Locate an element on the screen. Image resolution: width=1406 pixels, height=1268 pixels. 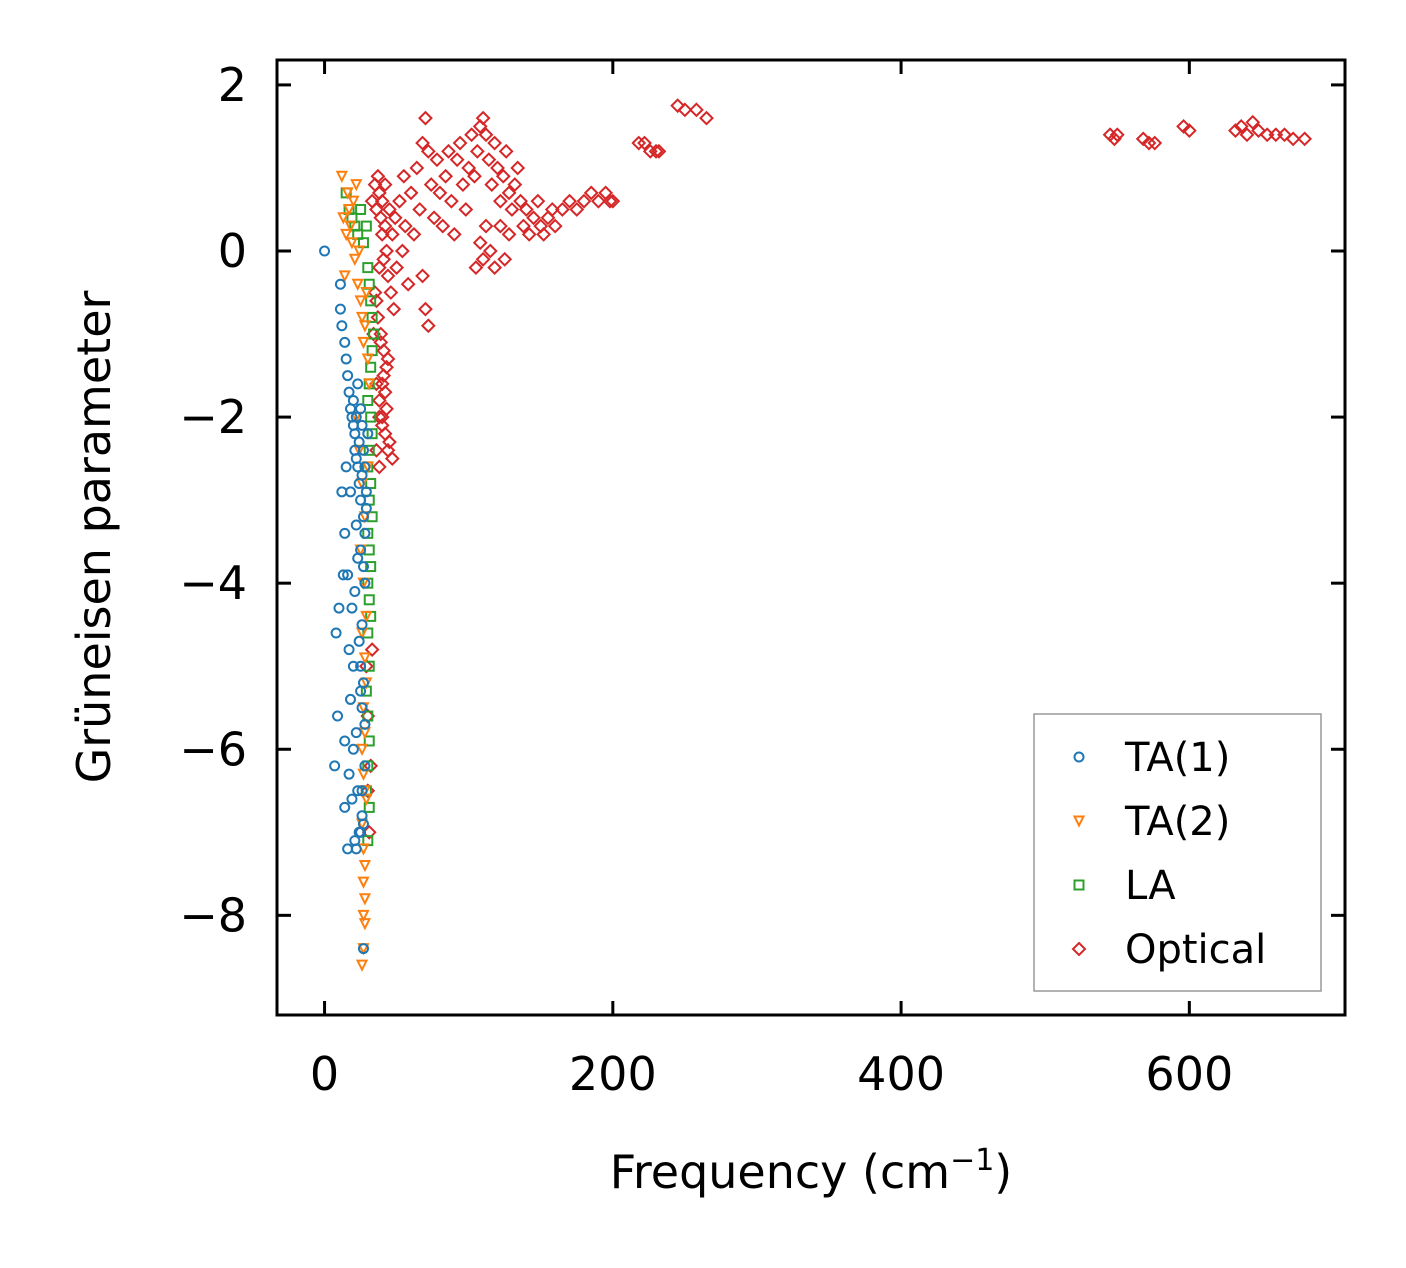
y-tick-label: 2 is located at coordinates (232, 85).